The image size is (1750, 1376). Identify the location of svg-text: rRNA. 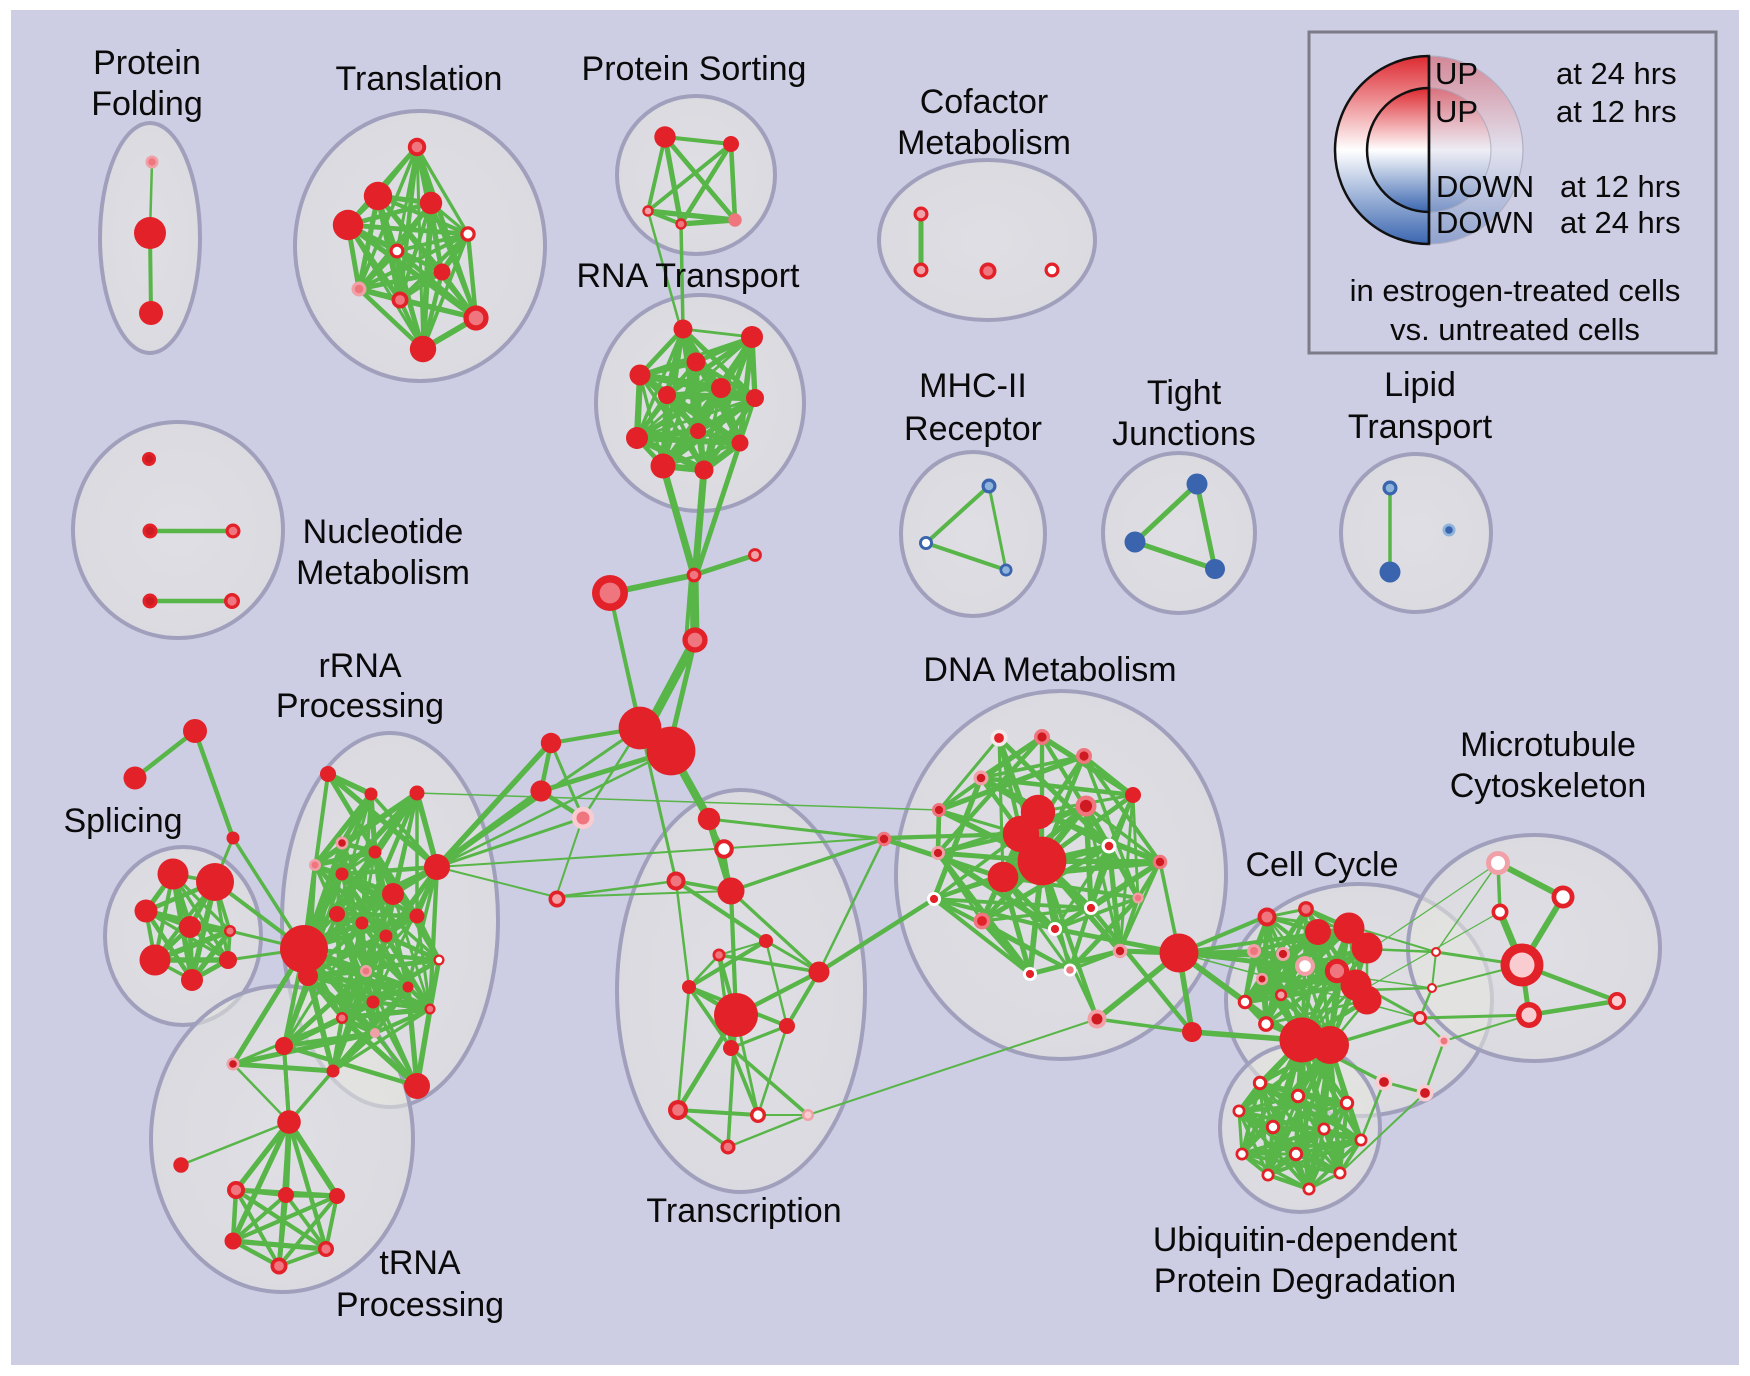
(359, 666).